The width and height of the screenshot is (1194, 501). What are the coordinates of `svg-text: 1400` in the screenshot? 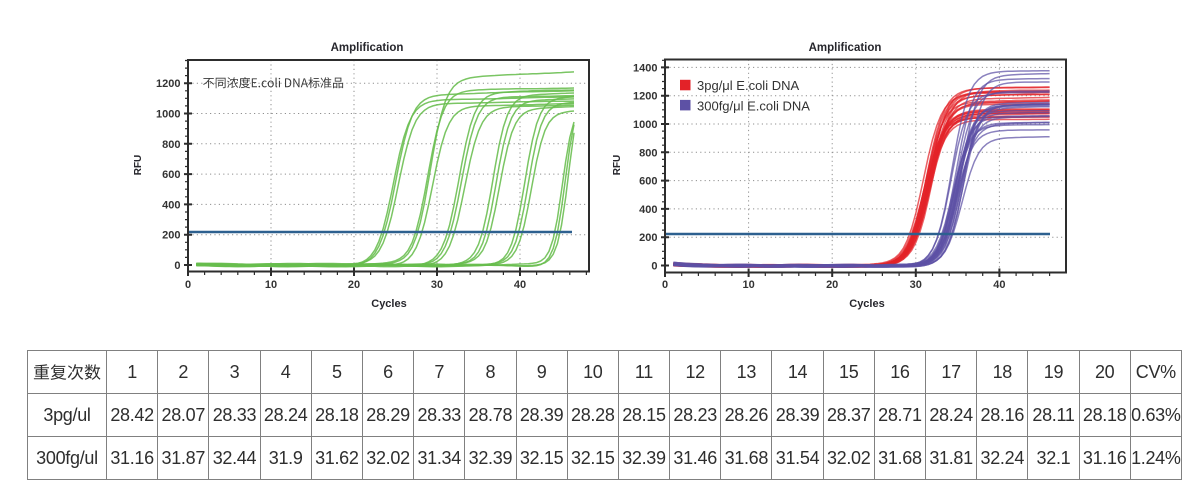 It's located at (645, 68).